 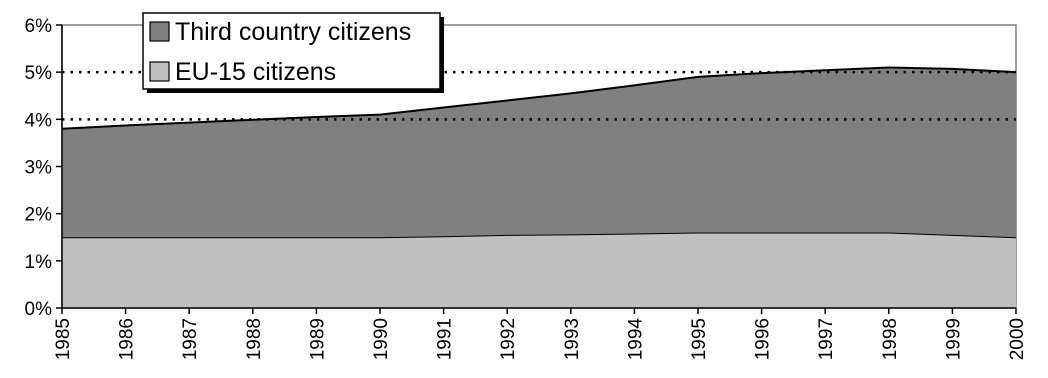 I want to click on y-axis: 0% 1% 2% 3% 4% 5% 6%, so click(x=44, y=168).